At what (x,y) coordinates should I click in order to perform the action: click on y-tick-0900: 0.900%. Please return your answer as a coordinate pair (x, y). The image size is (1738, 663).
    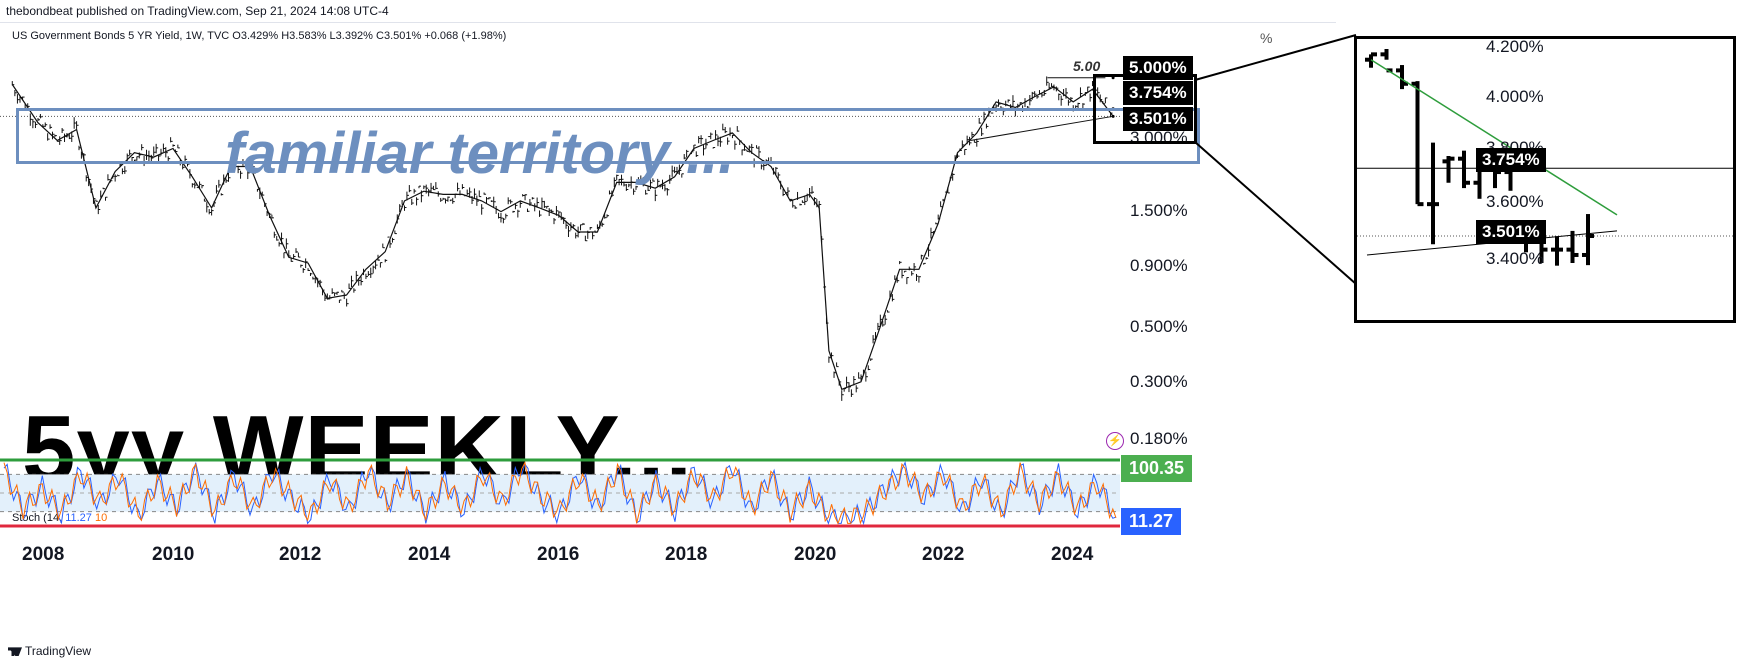
    Looking at the image, I should click on (1159, 265).